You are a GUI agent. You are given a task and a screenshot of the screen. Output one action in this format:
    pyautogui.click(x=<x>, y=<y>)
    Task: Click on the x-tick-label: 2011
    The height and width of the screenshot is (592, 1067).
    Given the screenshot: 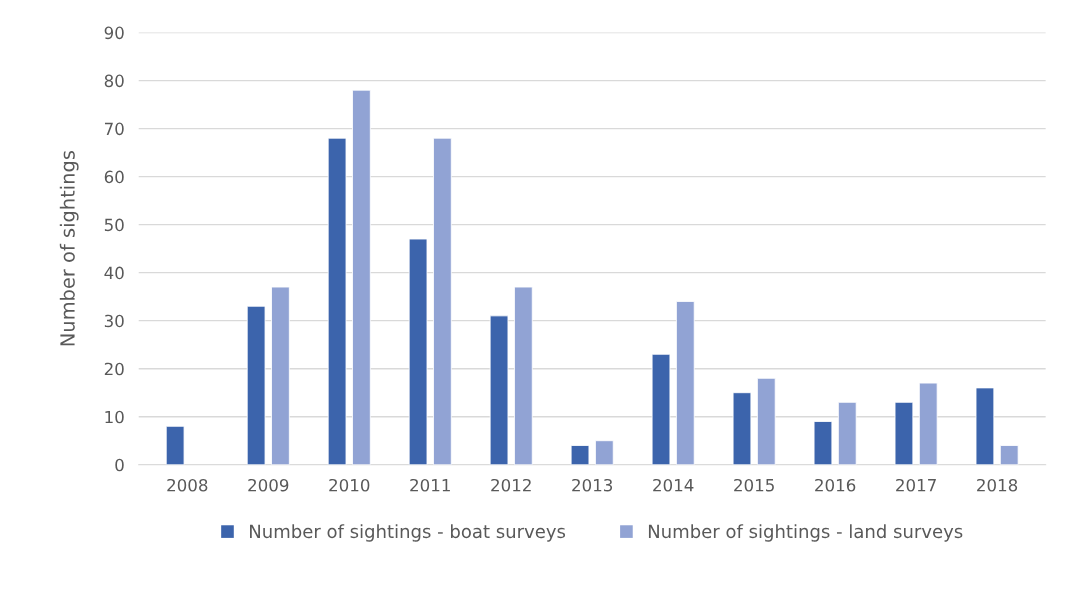 What is the action you would take?
    pyautogui.click(x=430, y=485)
    